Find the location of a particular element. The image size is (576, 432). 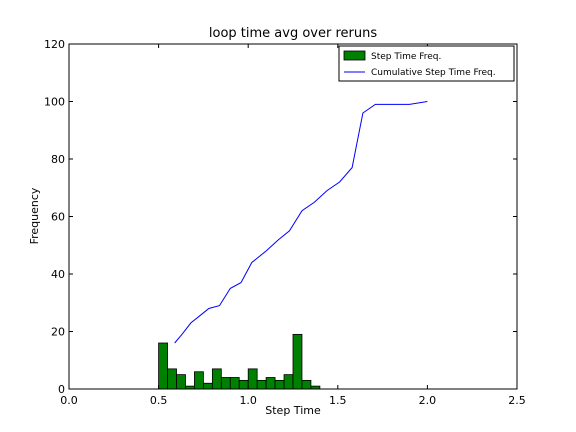

legend-swatch-bars is located at coordinates (354, 55).